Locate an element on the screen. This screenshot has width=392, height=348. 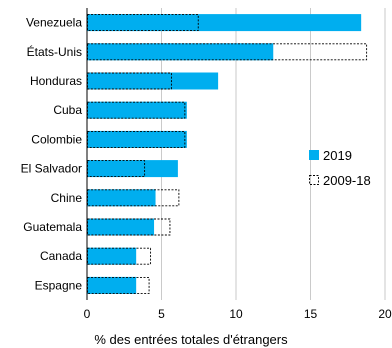
category-label: États-Unis is located at coordinates (54, 51).